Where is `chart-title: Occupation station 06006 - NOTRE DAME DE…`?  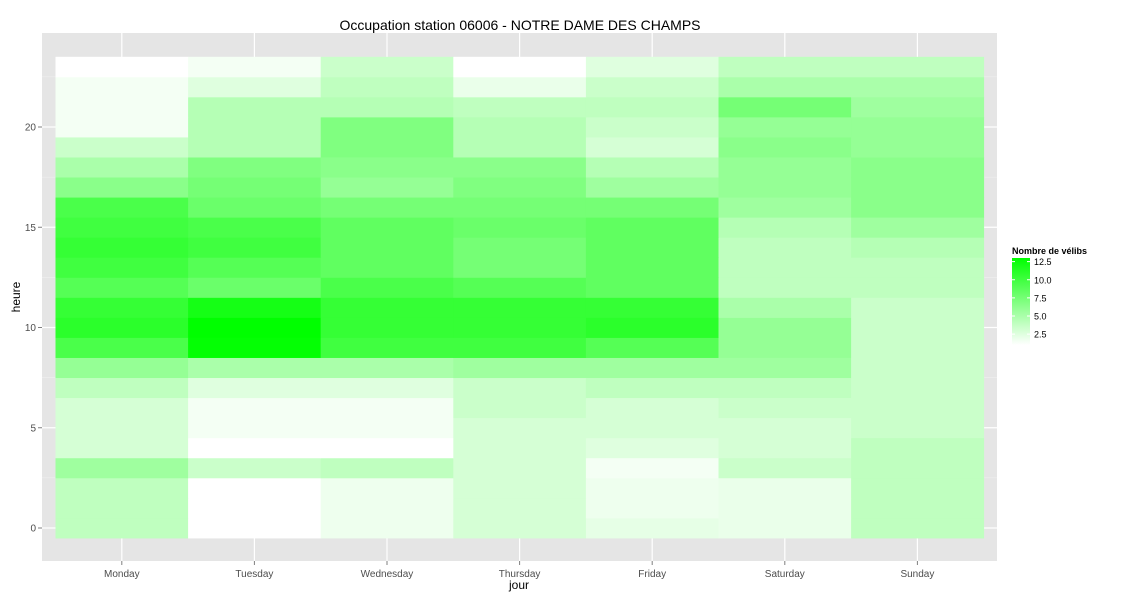 chart-title: Occupation station 06006 - NOTRE DAME DE… is located at coordinates (519, 25).